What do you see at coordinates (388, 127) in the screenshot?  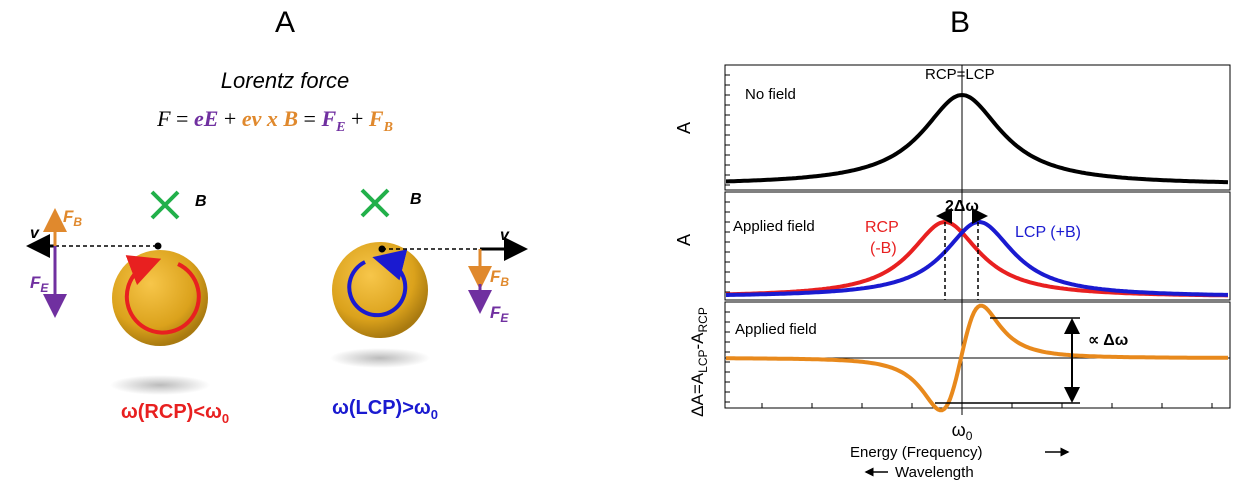 I see `eq-part: B` at bounding box center [388, 127].